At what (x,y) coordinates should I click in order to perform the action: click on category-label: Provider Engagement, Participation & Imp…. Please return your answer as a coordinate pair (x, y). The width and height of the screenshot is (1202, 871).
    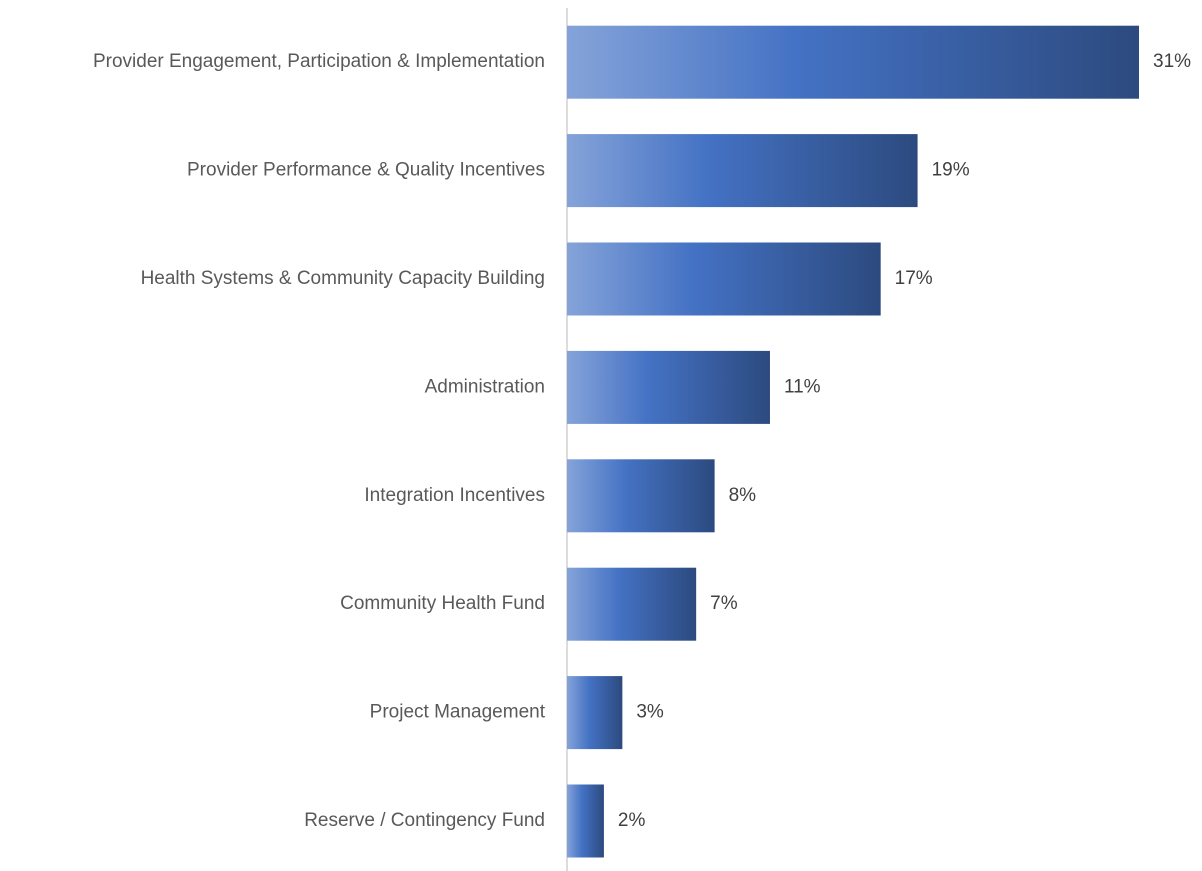
    Looking at the image, I should click on (319, 61).